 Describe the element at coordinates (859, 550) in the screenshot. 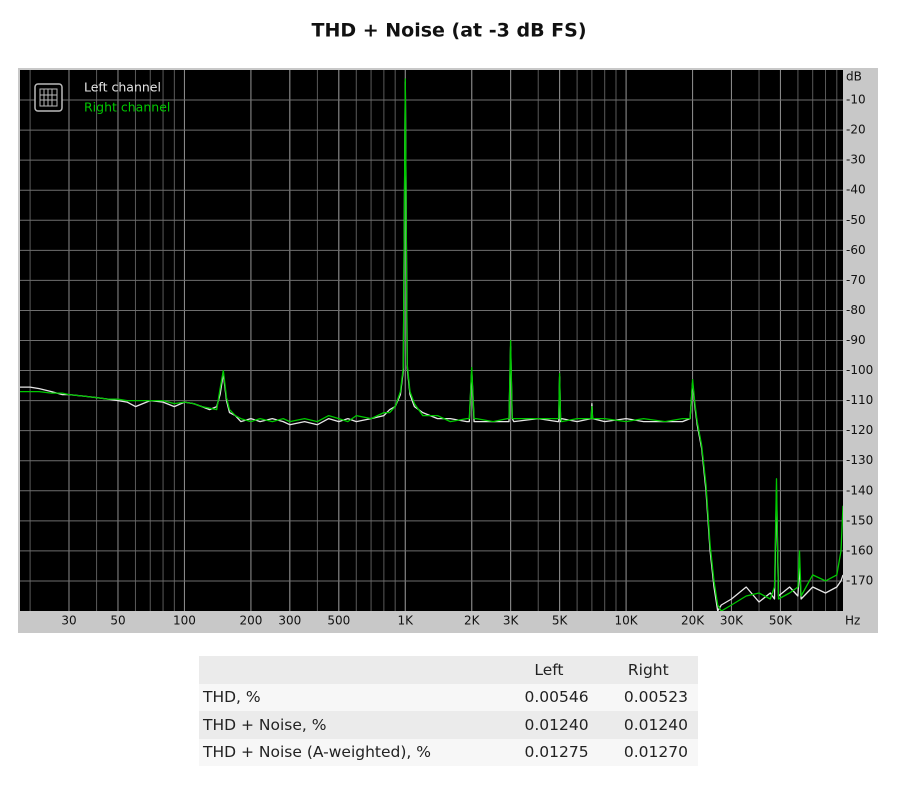

I see `y-tick-label: -160` at that location.